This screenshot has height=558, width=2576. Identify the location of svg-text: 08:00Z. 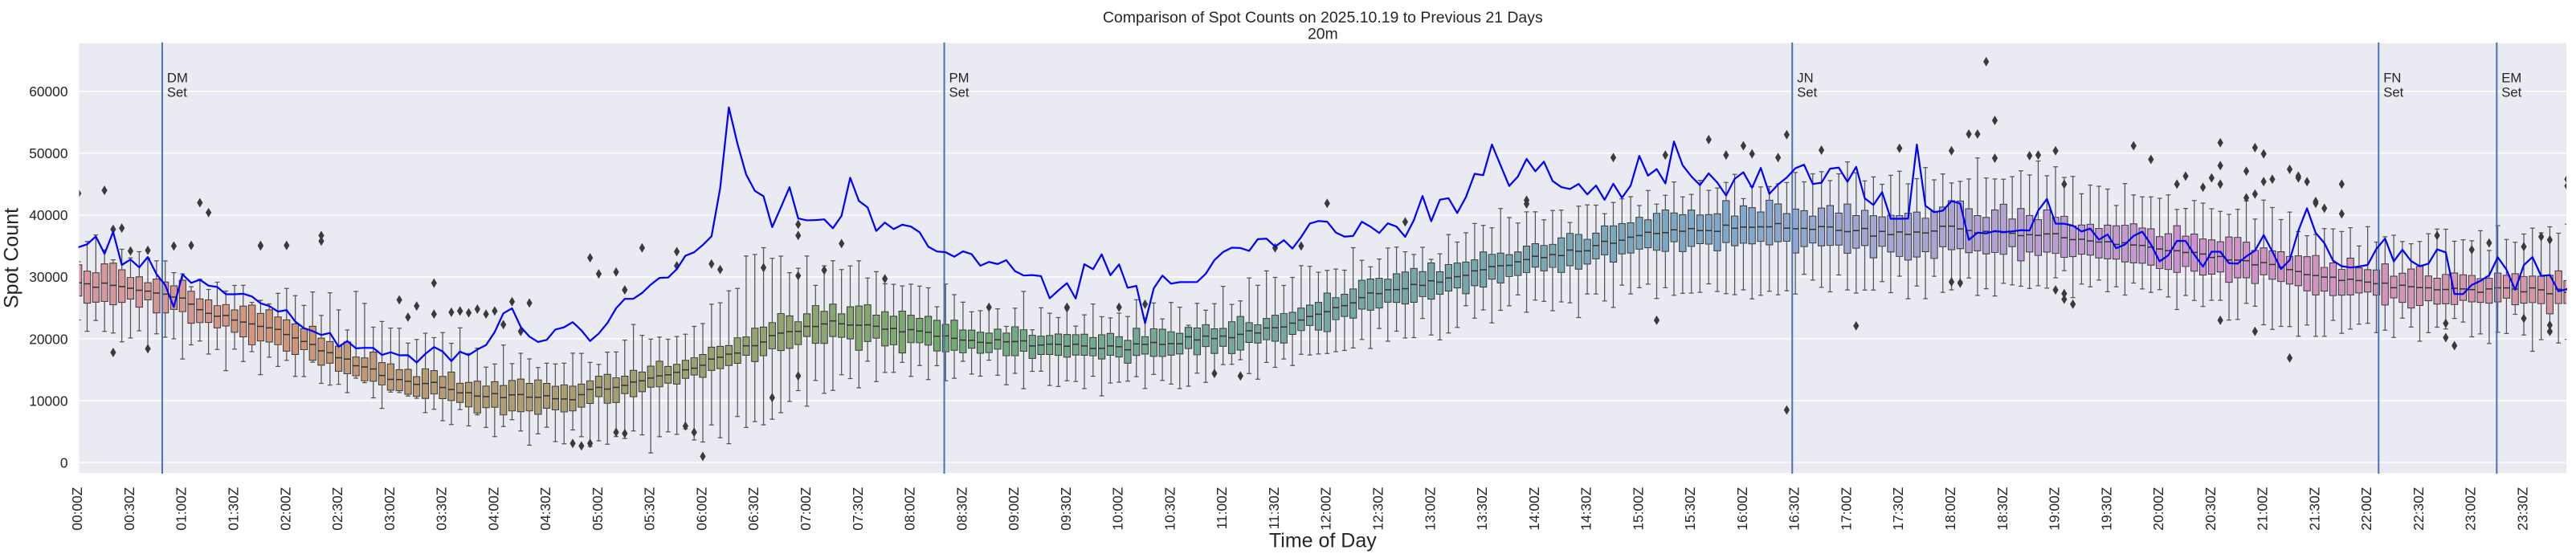
(910, 508).